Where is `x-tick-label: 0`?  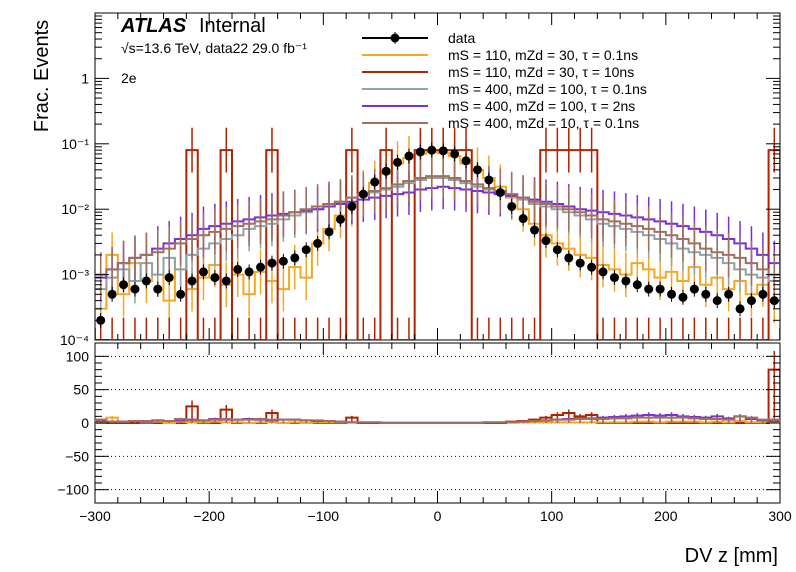
x-tick-label: 0 is located at coordinates (438, 516).